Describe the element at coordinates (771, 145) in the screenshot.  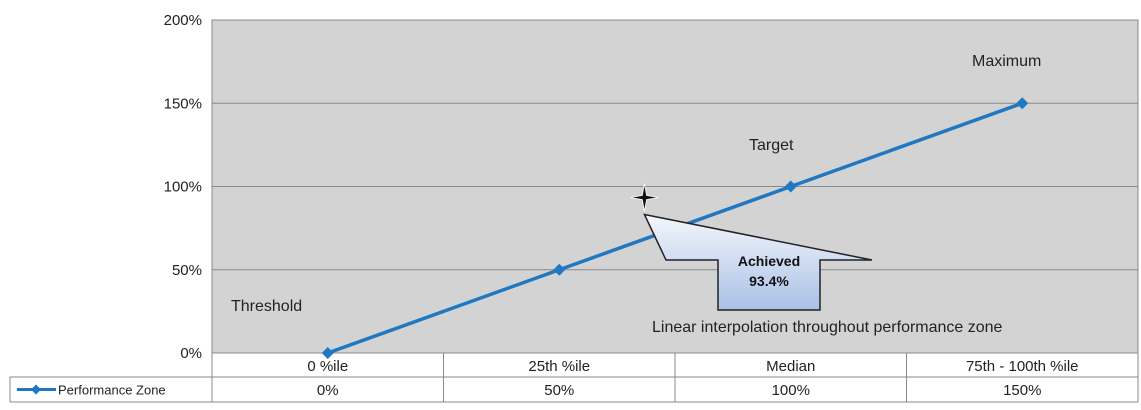
I see `target-label: Target` at that location.